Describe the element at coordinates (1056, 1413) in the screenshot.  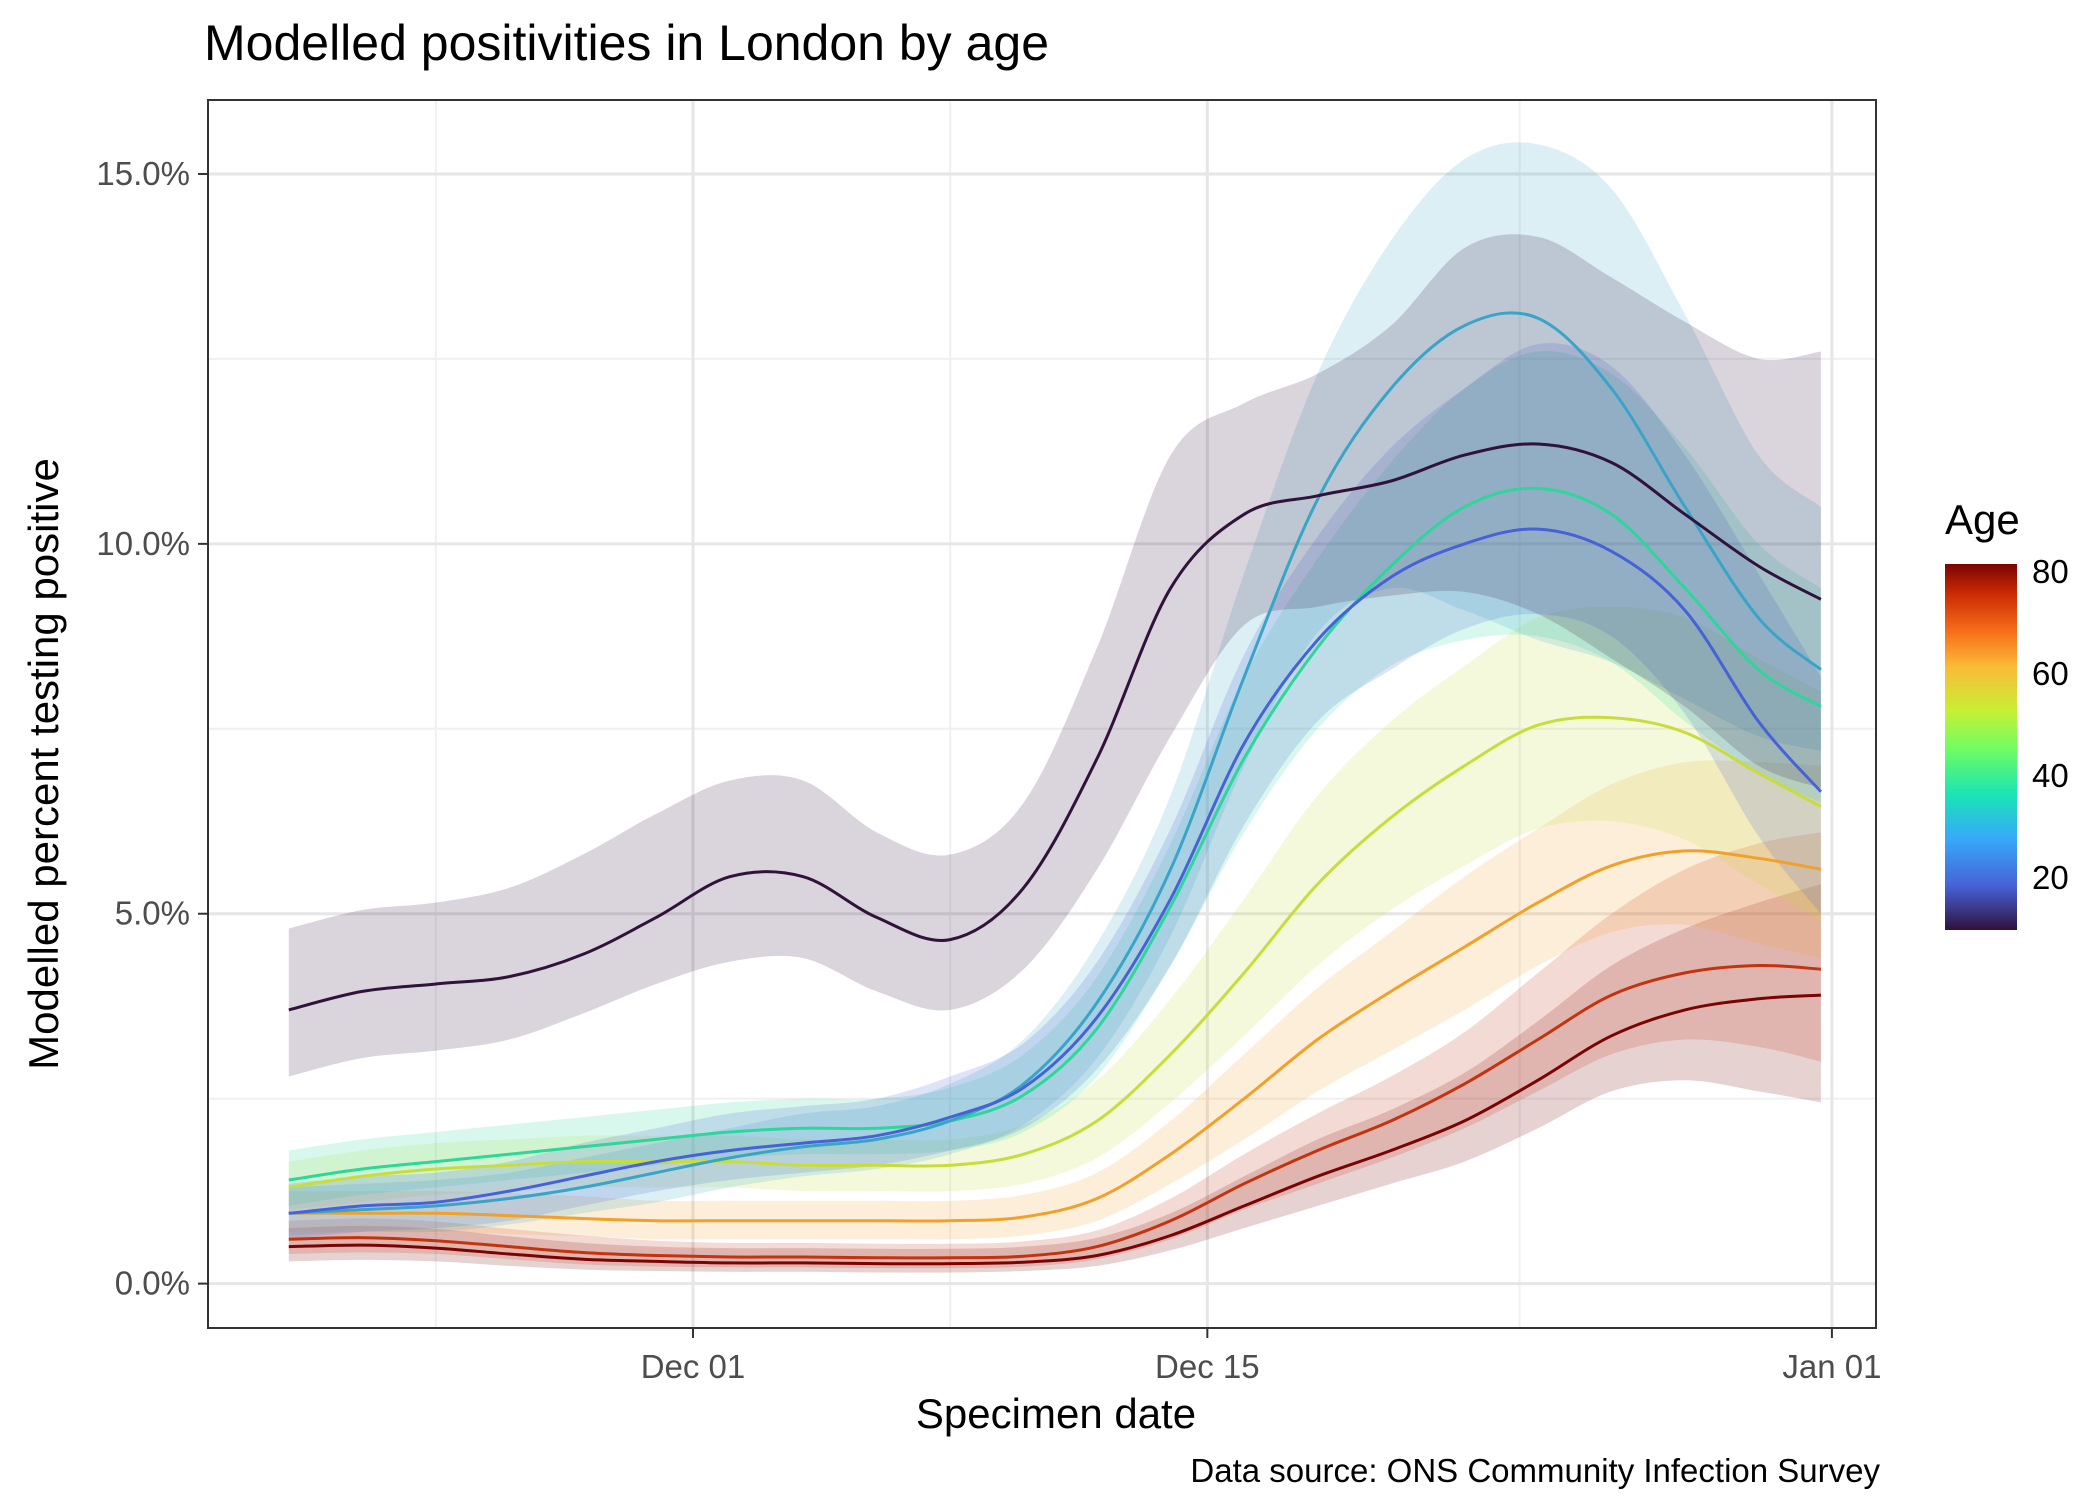
I see `x-axis-label: Specimen date` at that location.